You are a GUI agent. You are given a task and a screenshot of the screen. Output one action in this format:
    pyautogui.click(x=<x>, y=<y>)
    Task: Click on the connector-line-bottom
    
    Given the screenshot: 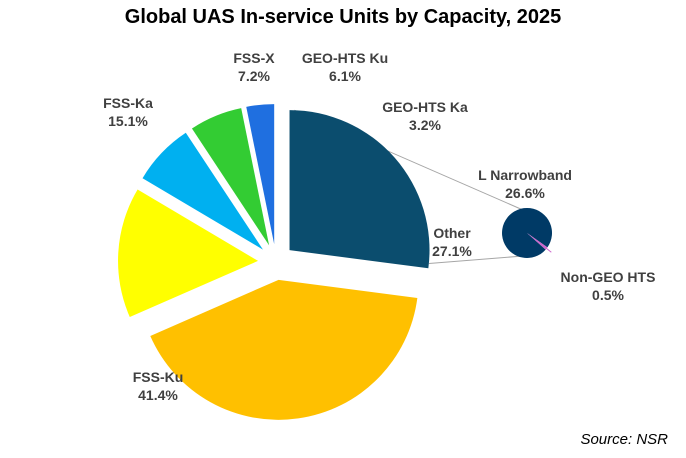 What is the action you would take?
    pyautogui.click(x=476, y=259)
    